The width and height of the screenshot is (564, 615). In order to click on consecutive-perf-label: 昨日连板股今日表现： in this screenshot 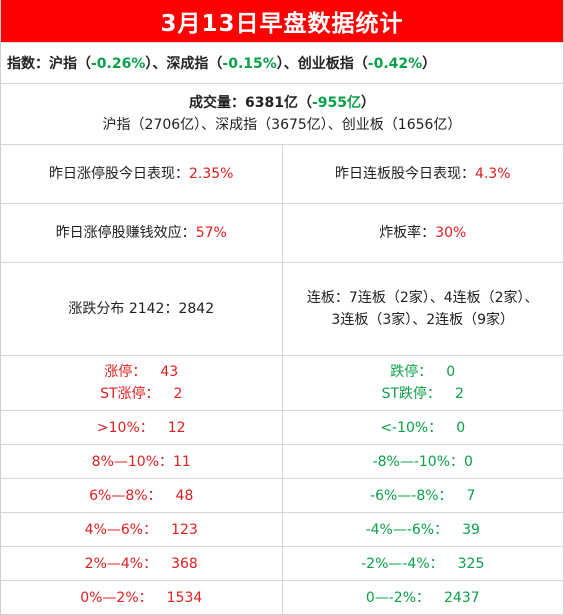, I will do `click(404, 174)`.